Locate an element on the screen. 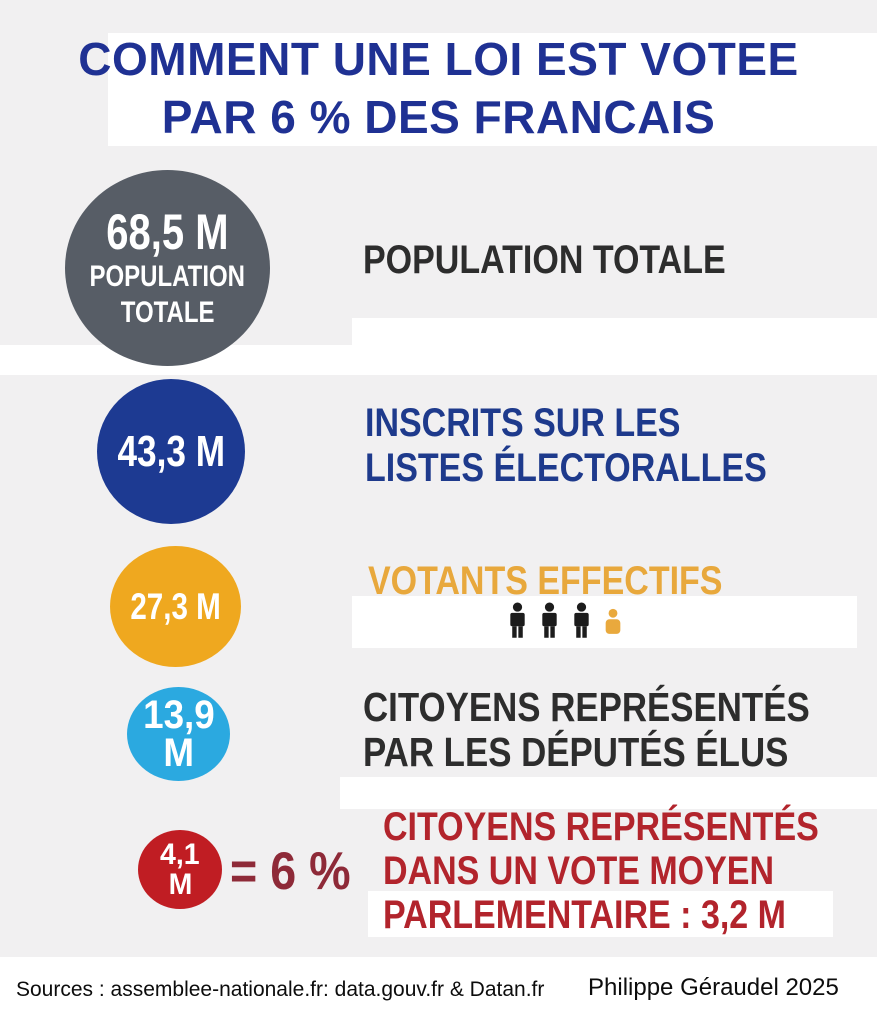 Image resolution: width=877 pixels, height=1015 pixels. circle-citoyens-deputes: 13,9 M is located at coordinates (178, 734).